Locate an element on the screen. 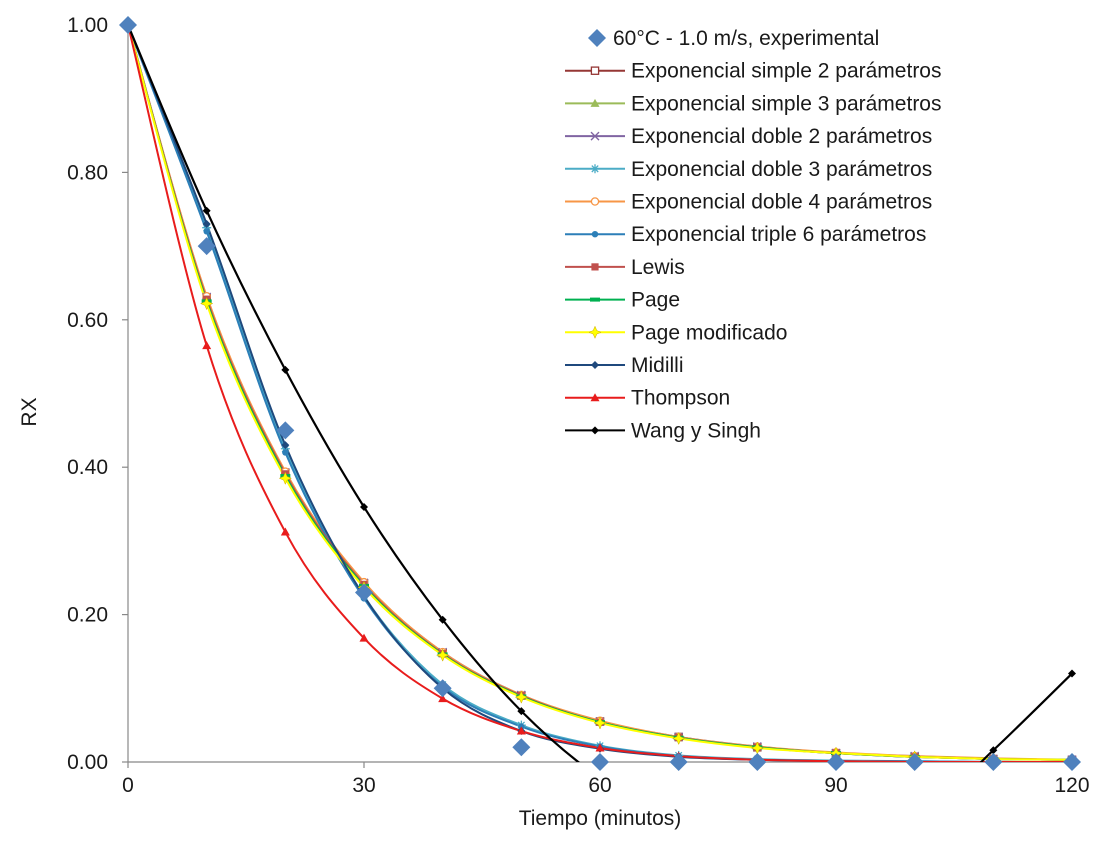 This screenshot has width=1095, height=847. legend-label: Wang y Singh is located at coordinates (696, 430).